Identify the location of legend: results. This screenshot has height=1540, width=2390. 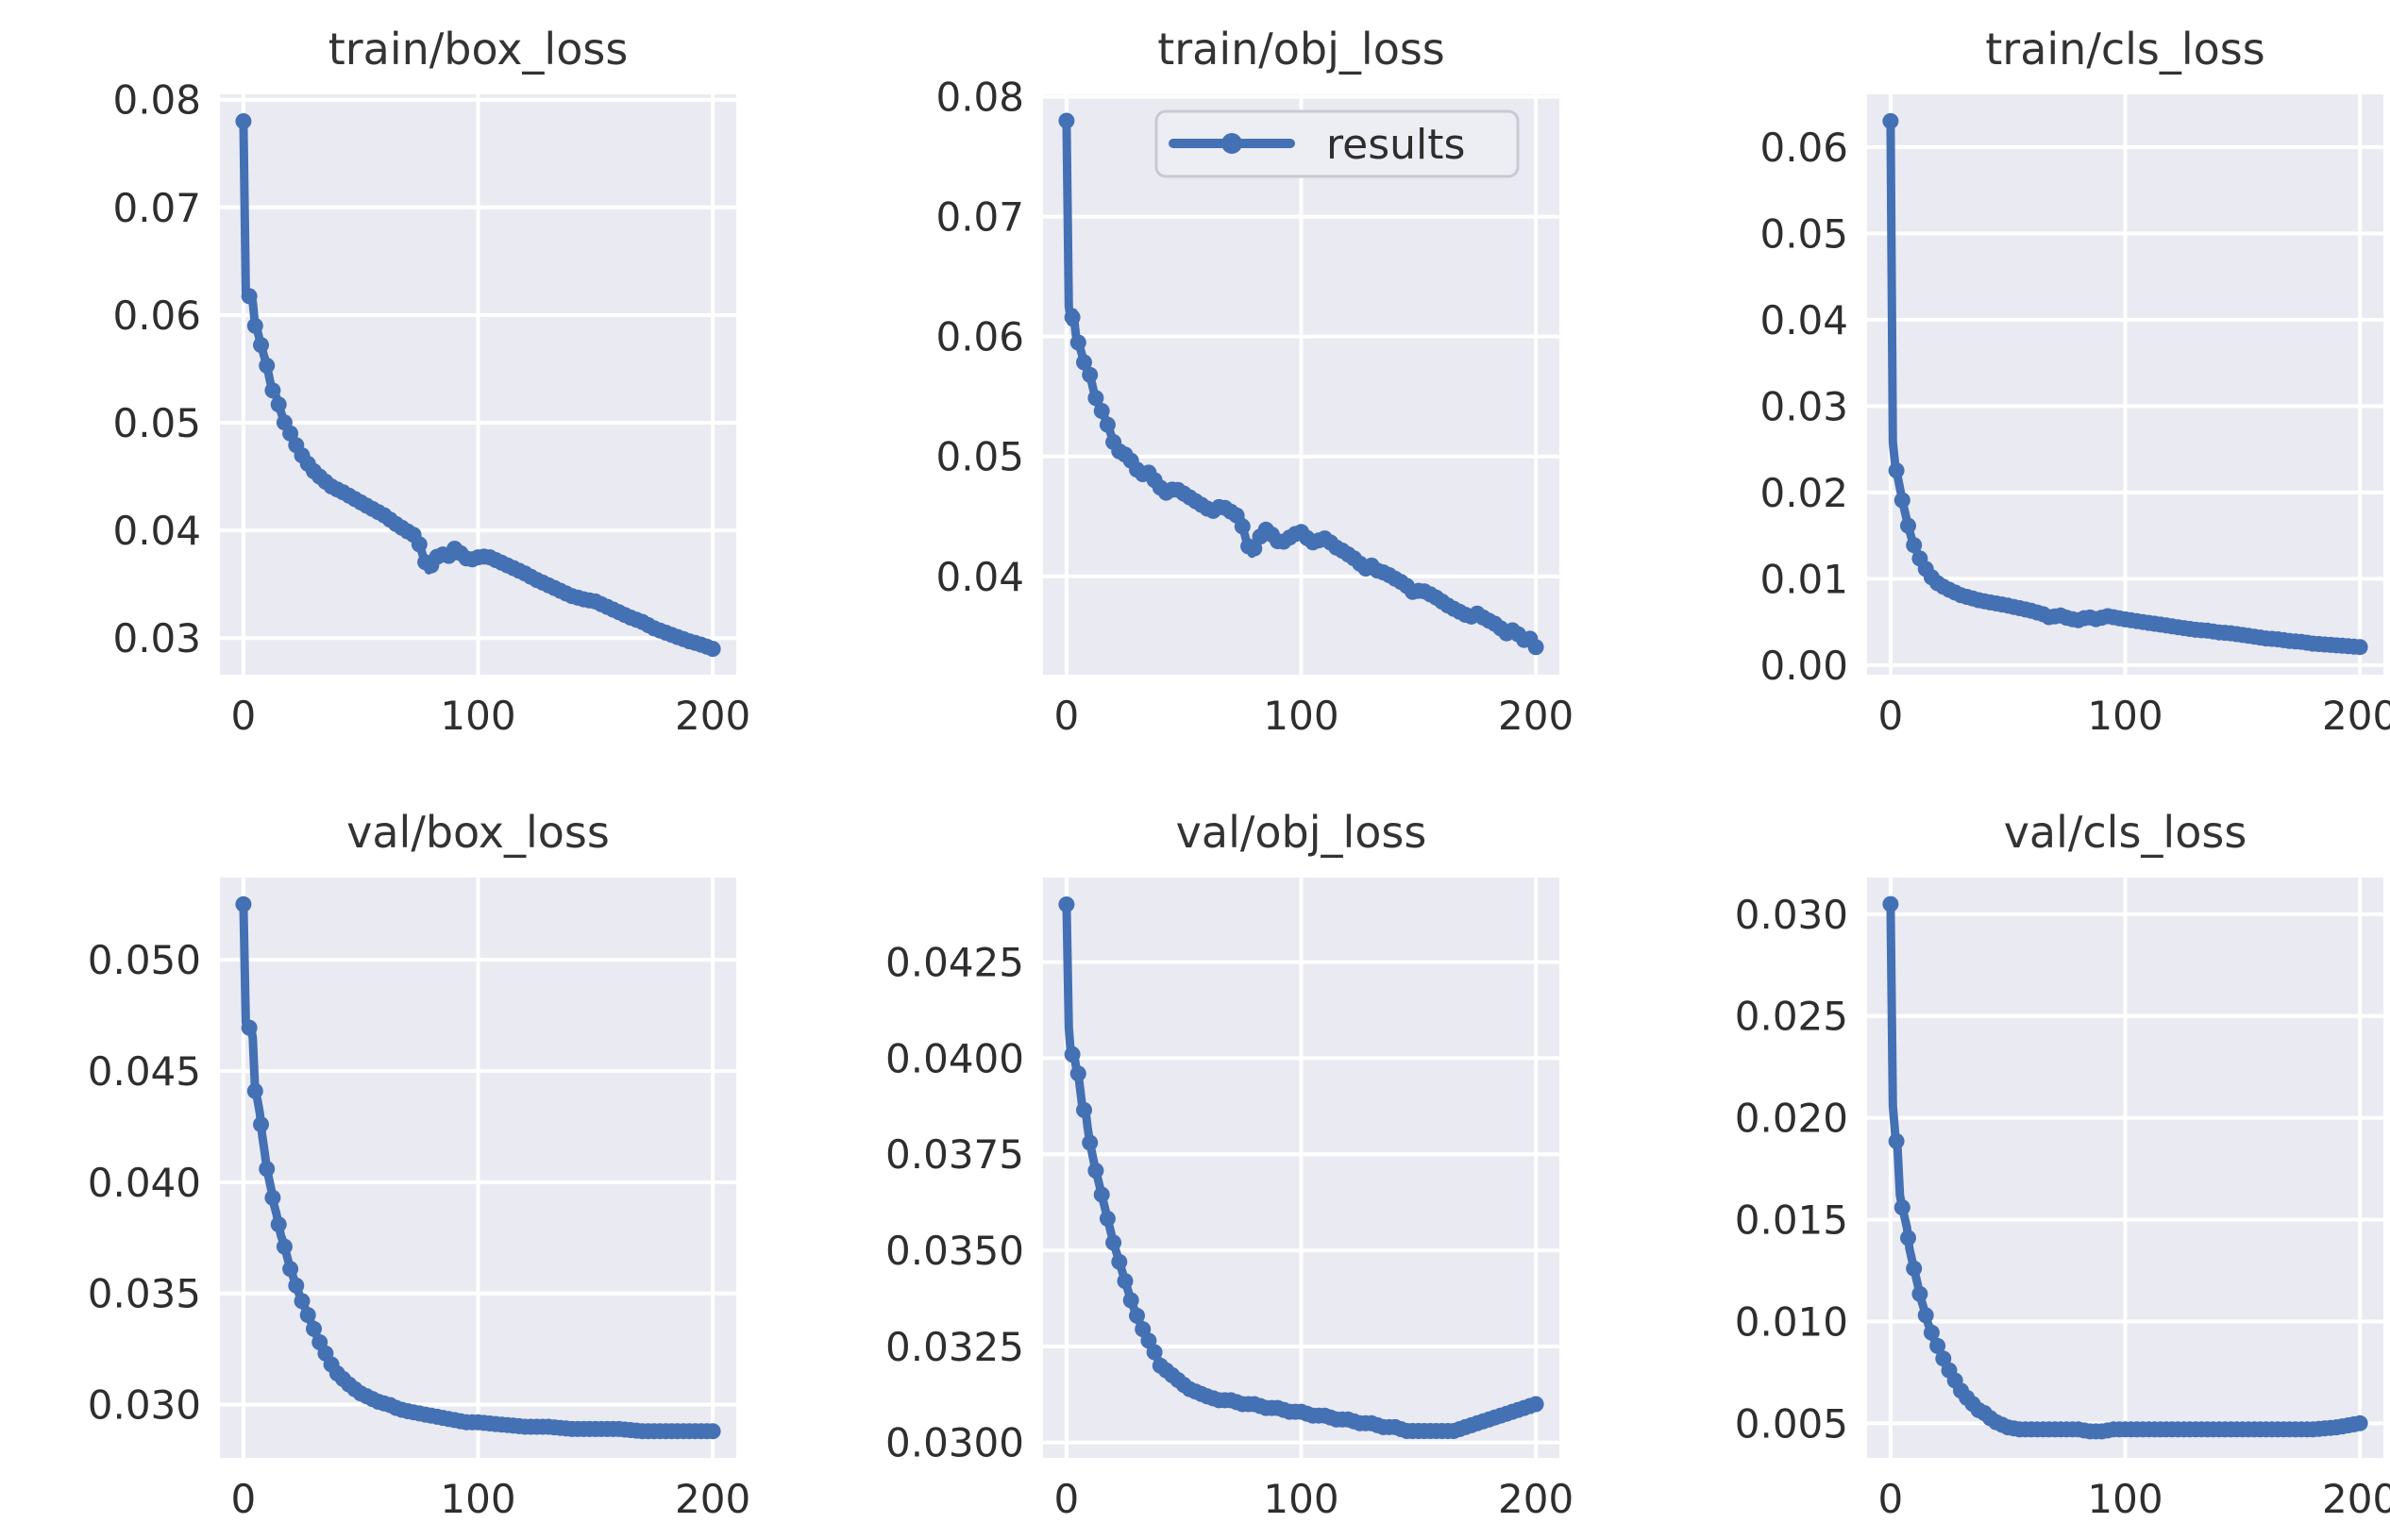
(1337, 143).